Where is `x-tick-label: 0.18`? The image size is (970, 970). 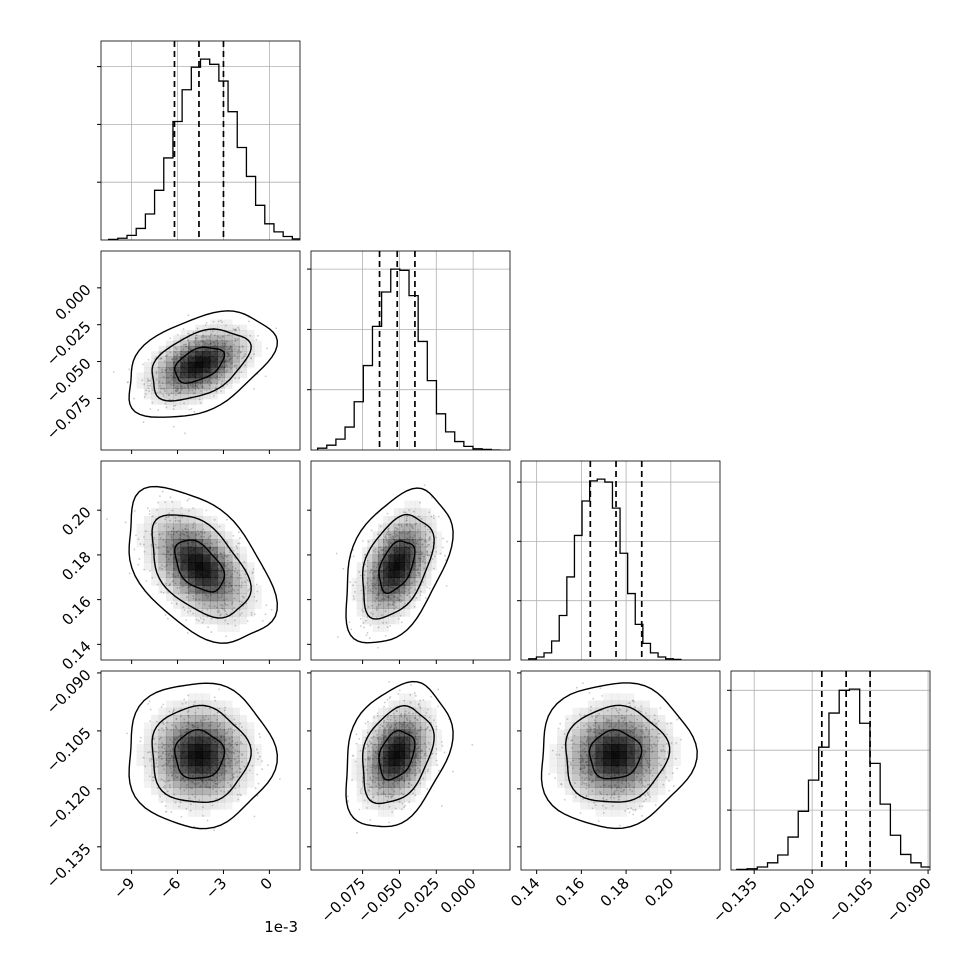
x-tick-label: 0.18 is located at coordinates (615, 892).